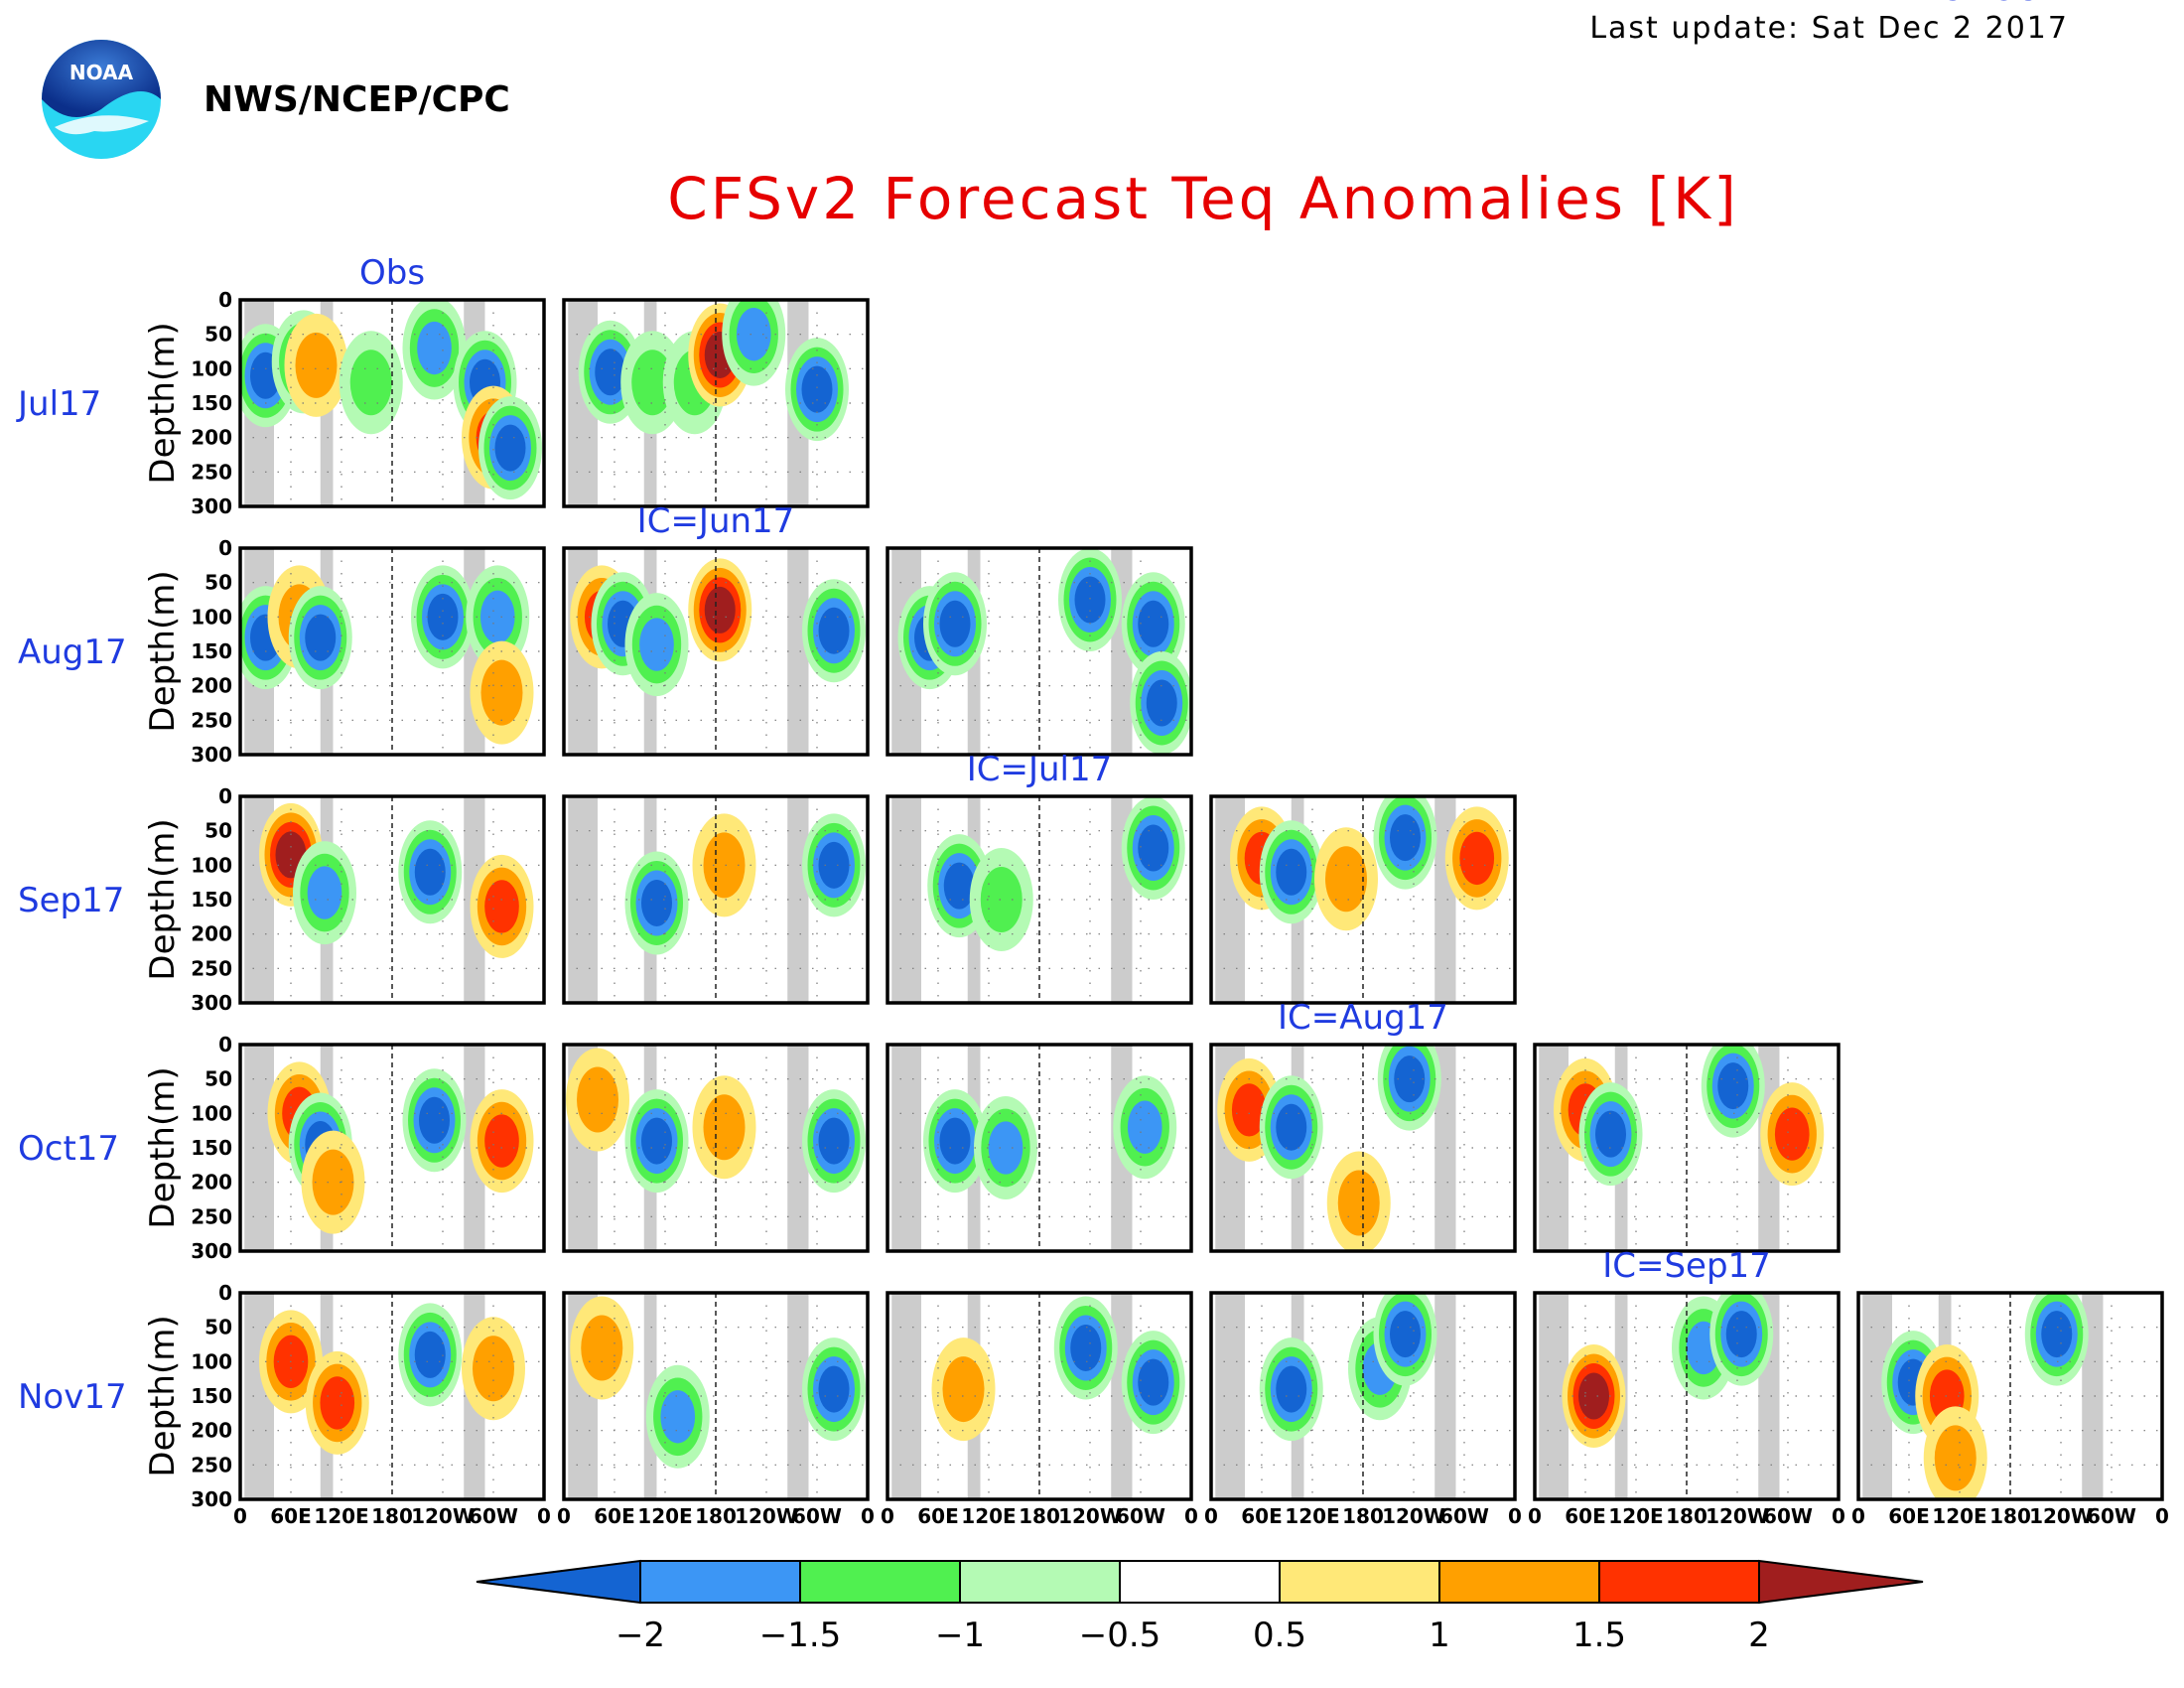 Image resolution: width=2184 pixels, height=1688 pixels. I want to click on y-axis-label: Depth(m), so click(163, 1147).